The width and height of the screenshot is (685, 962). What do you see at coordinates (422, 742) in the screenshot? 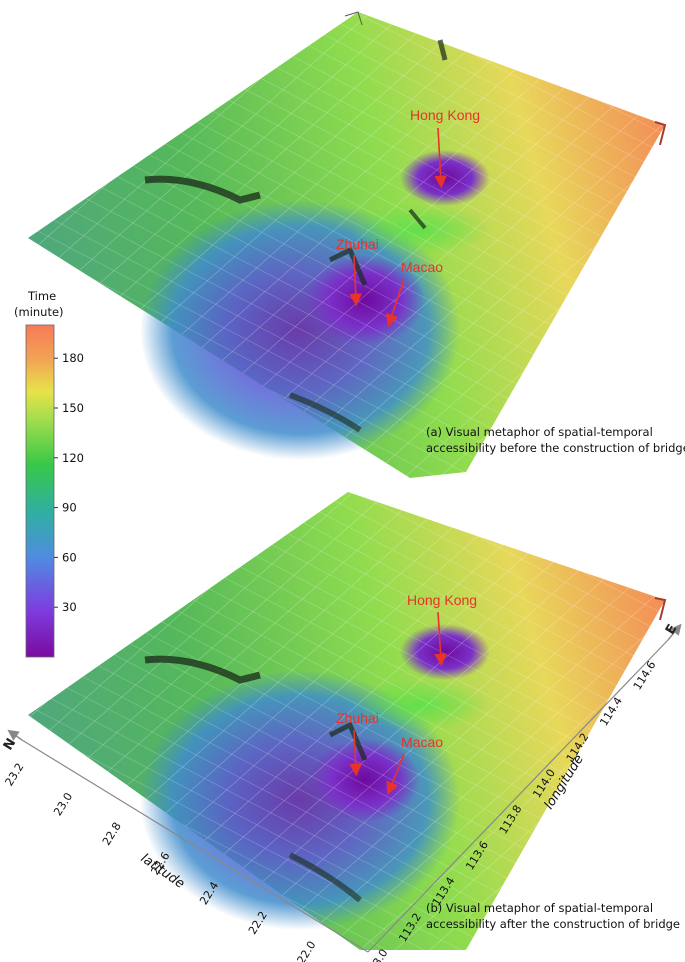
I see `macao-label-b: Macao` at bounding box center [422, 742].